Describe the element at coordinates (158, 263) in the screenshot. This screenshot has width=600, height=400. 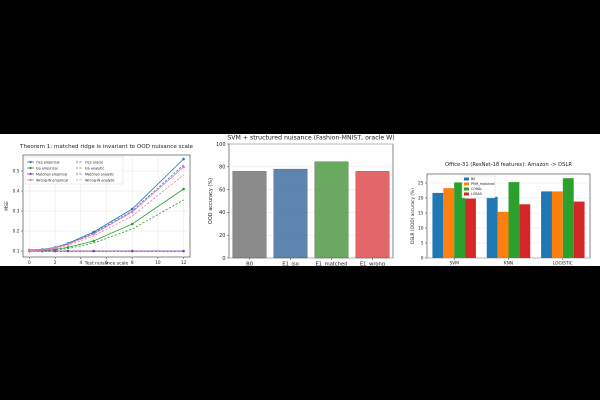
I see `chart1-xtick-label: 10` at that location.